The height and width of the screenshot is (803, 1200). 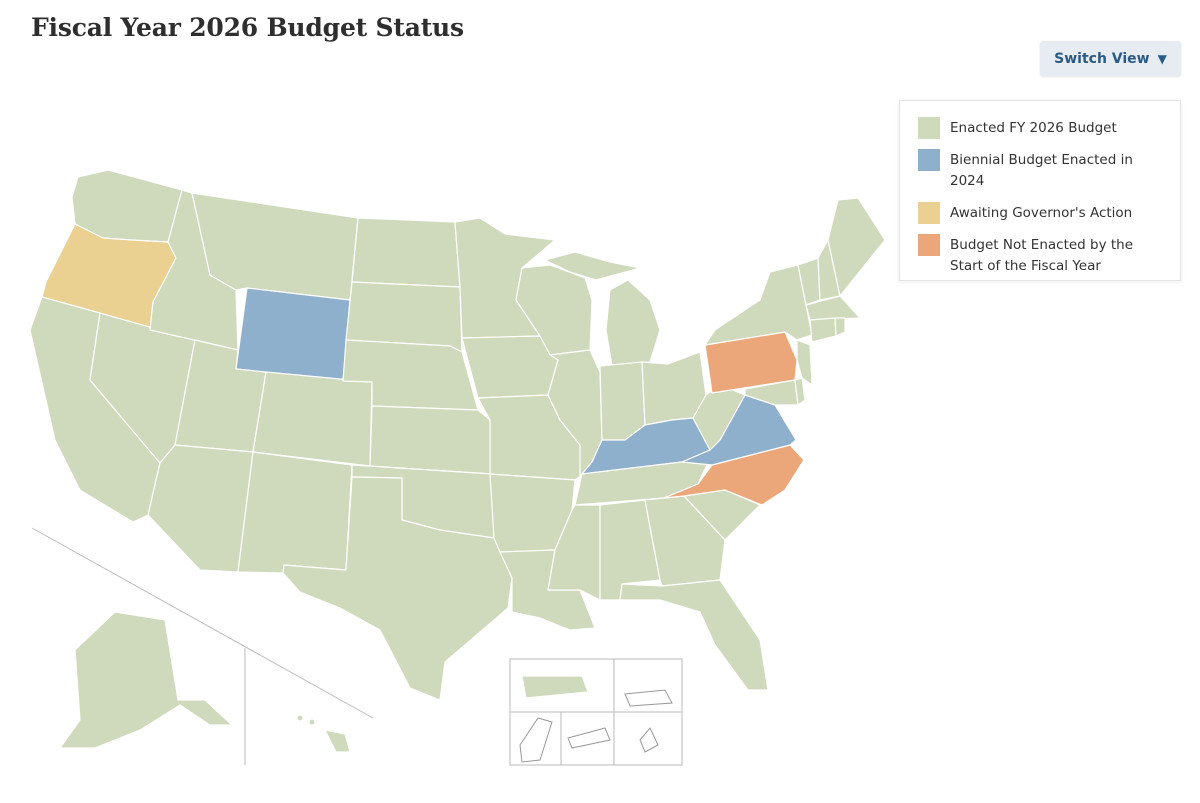 I want to click on legend-label: Biennial Budget Enacted in 2024, so click(x=1041, y=170).